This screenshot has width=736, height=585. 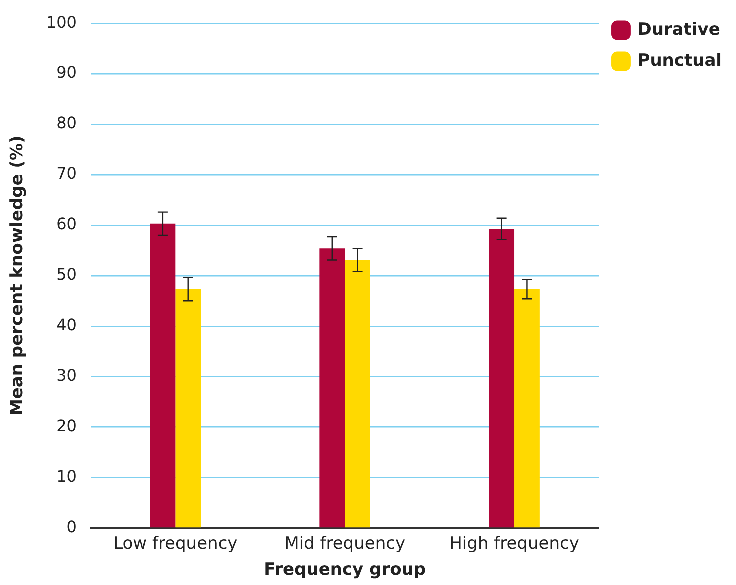 I want to click on y-axis-title: Mean percent knowledge (%), so click(x=18, y=276).